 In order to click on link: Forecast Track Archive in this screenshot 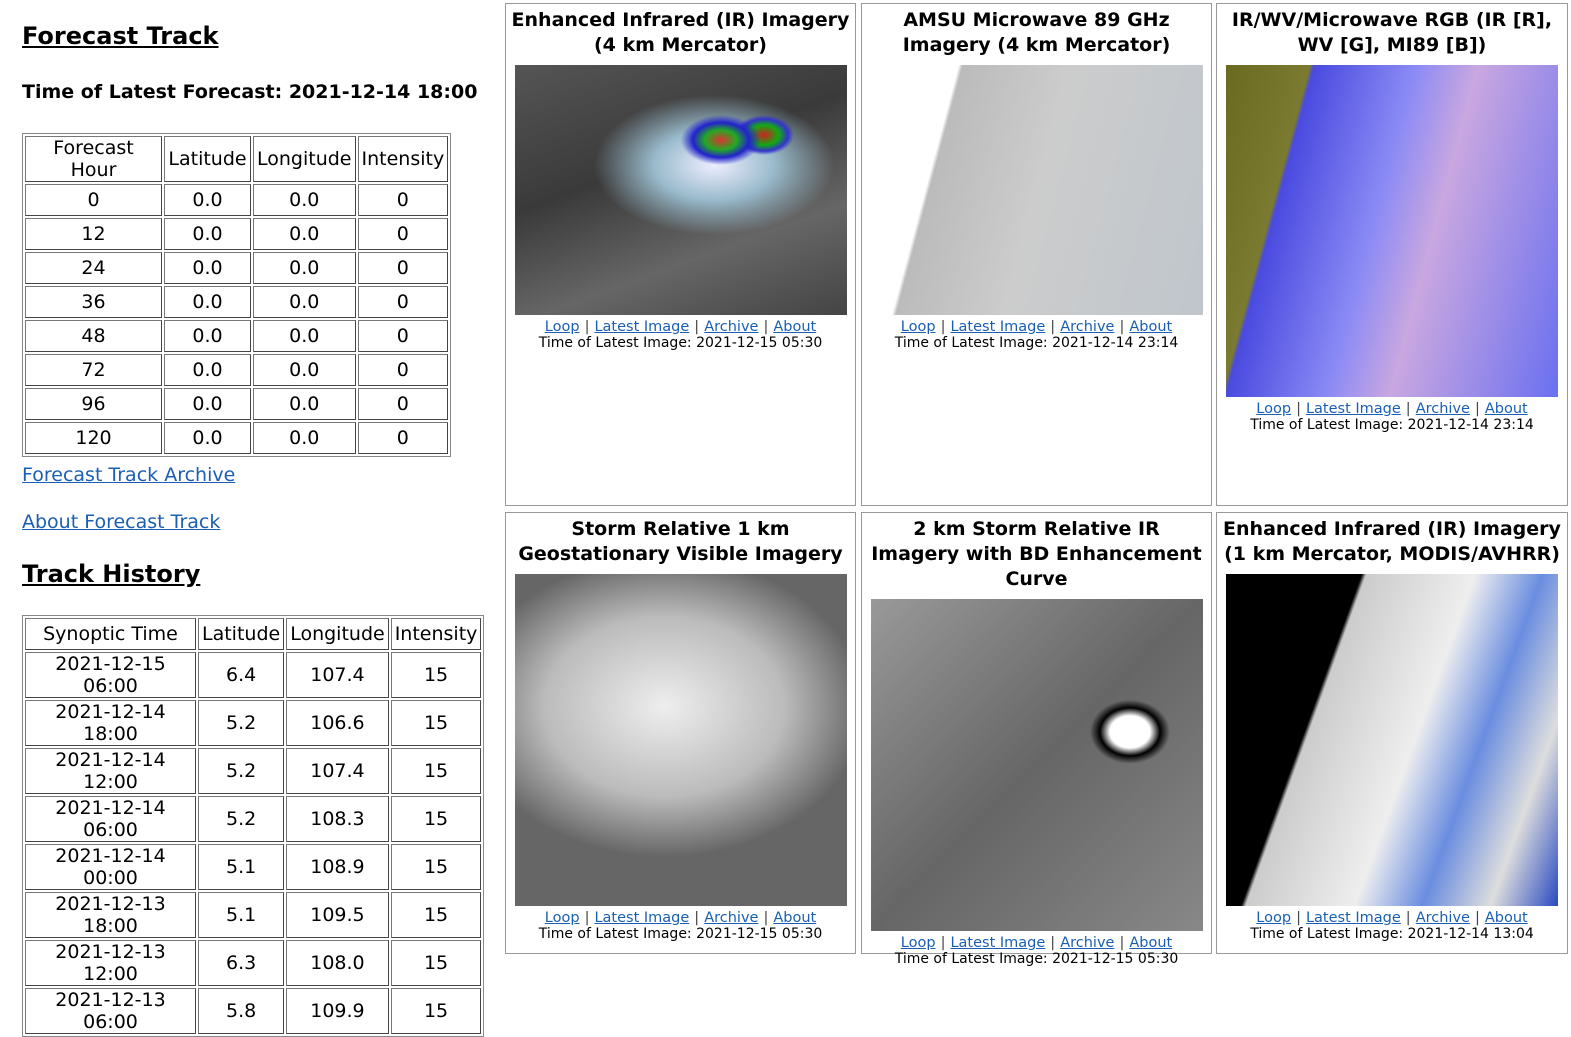, I will do `click(129, 475)`.